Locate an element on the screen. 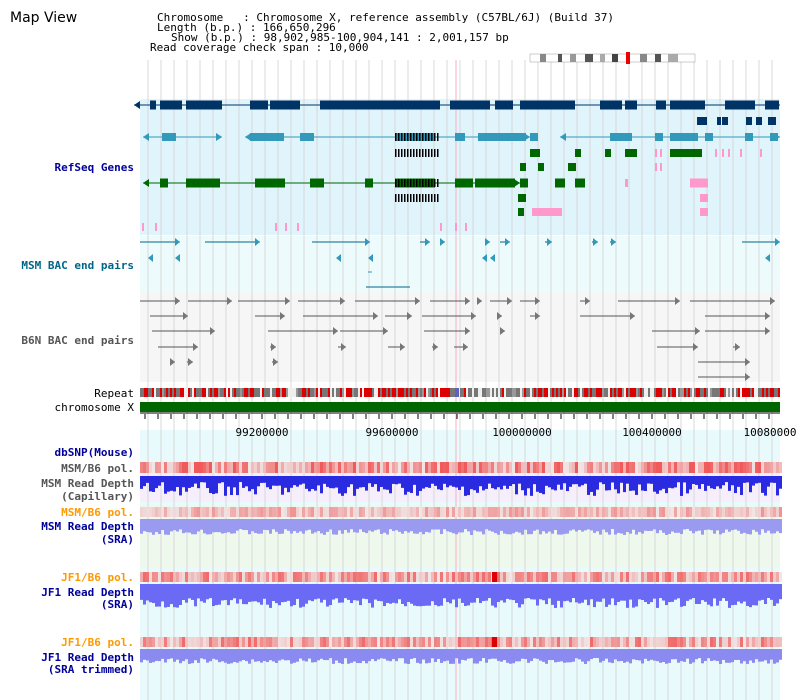 The height and width of the screenshot is (700, 800). jf1-depth-sra-label: JF1 Read Depth is located at coordinates (87, 592).